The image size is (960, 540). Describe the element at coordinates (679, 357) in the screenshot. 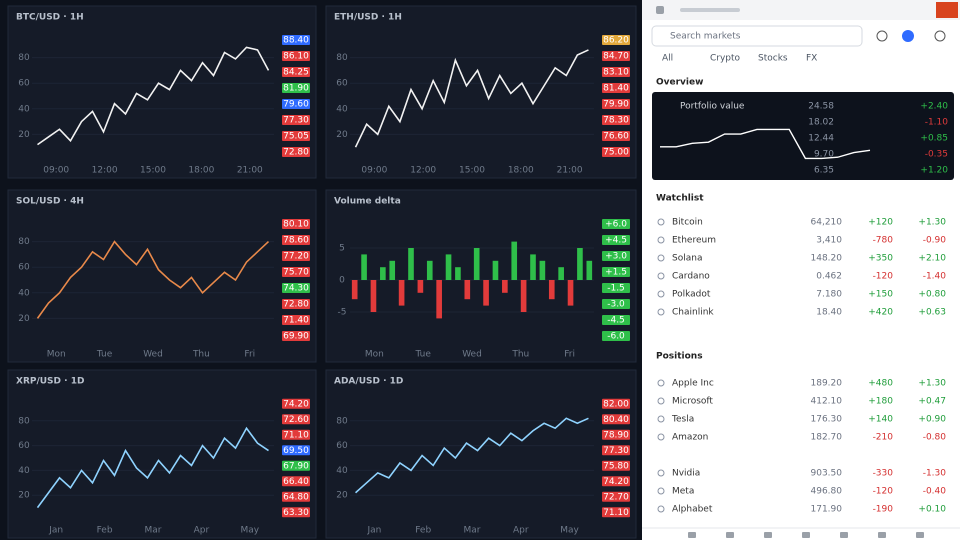

I see `section-title: Positions` at that location.